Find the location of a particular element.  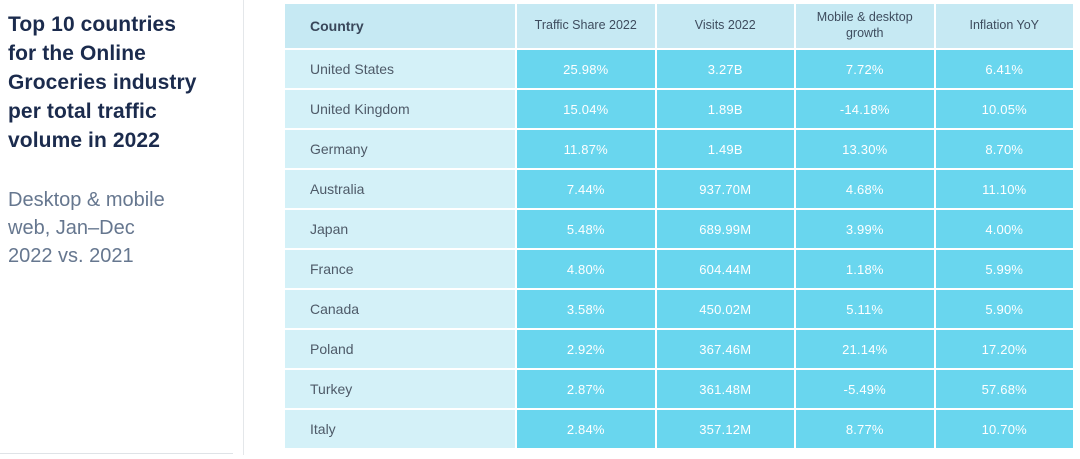

cell-growth: 3.99% is located at coordinates (865, 229).